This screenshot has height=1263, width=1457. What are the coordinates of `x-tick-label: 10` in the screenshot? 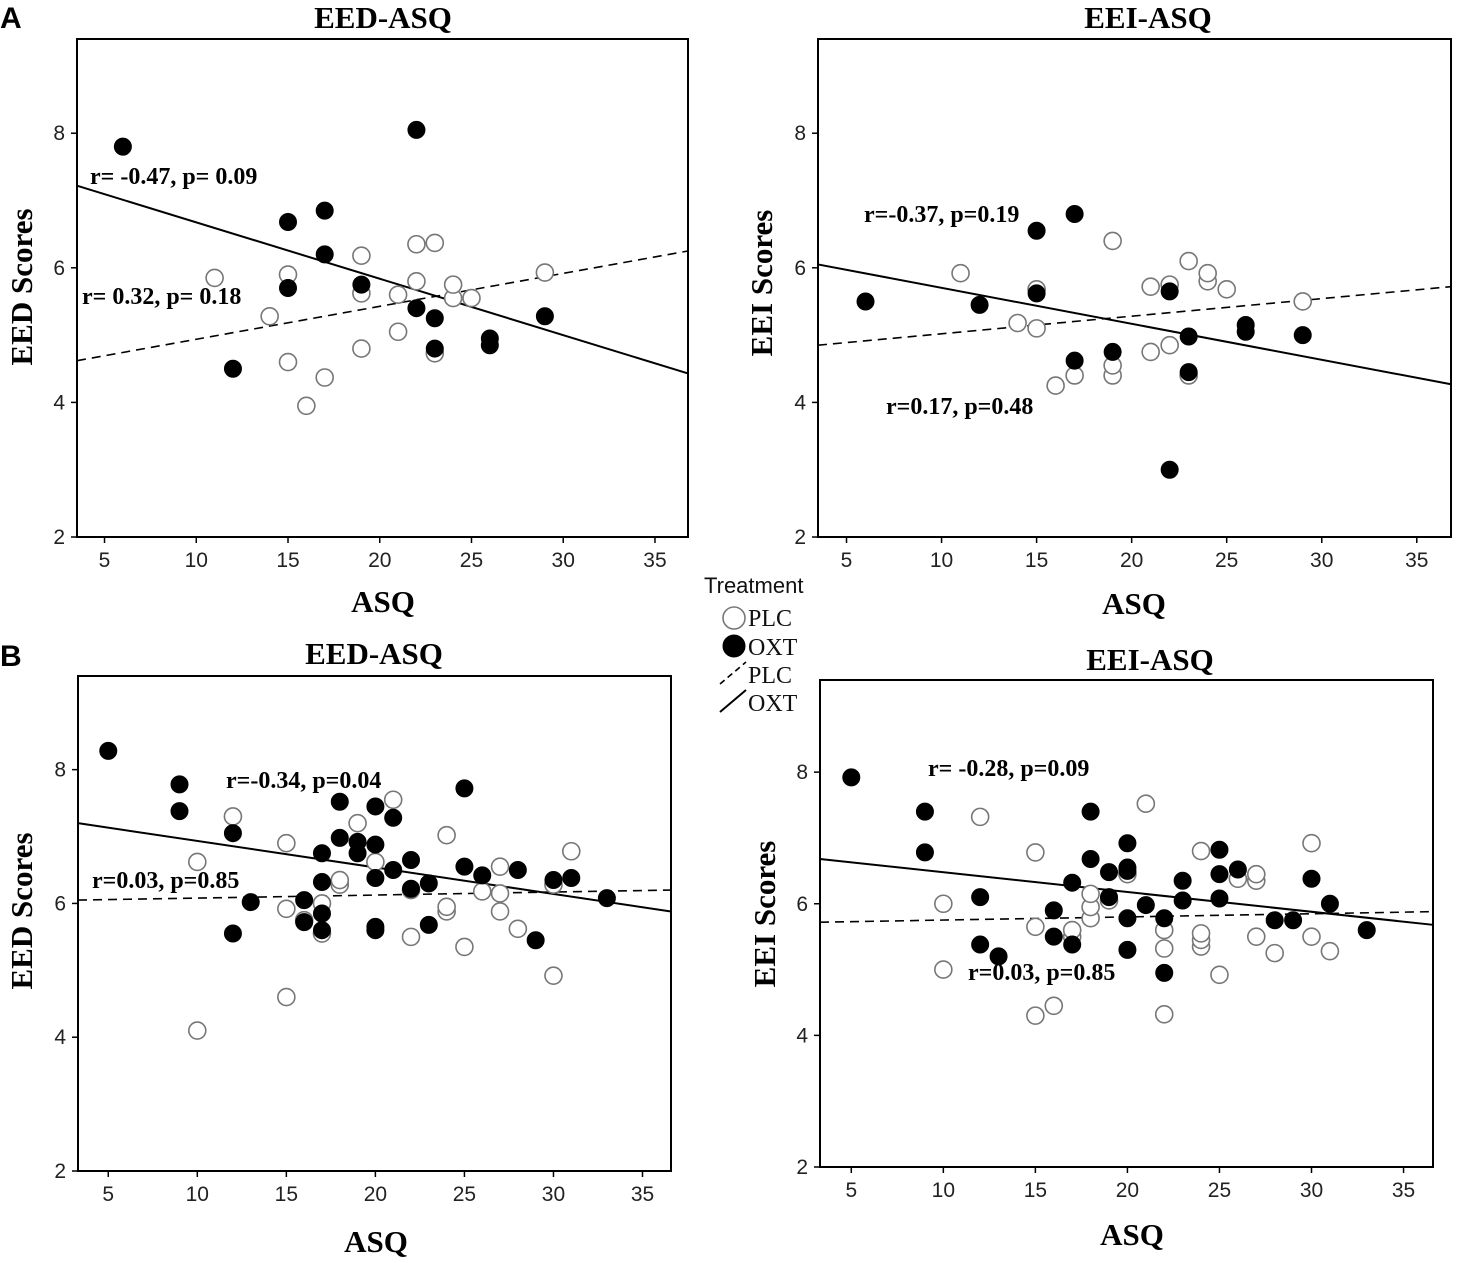 It's located at (943, 1190).